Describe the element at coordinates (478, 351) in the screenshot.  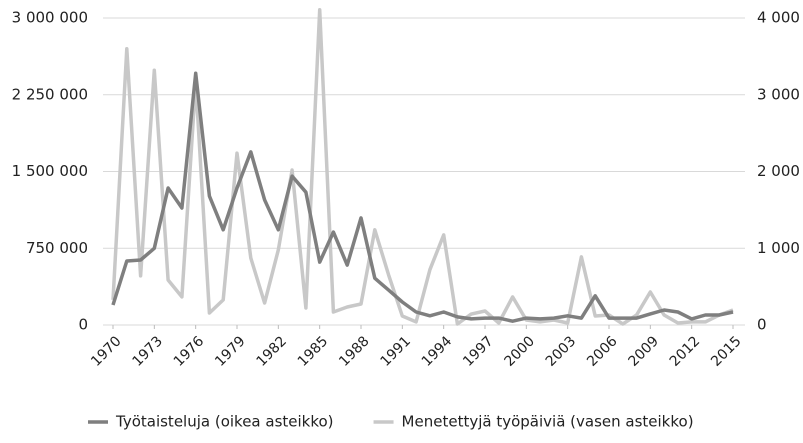
I see `x-tick-label: 1997` at that location.